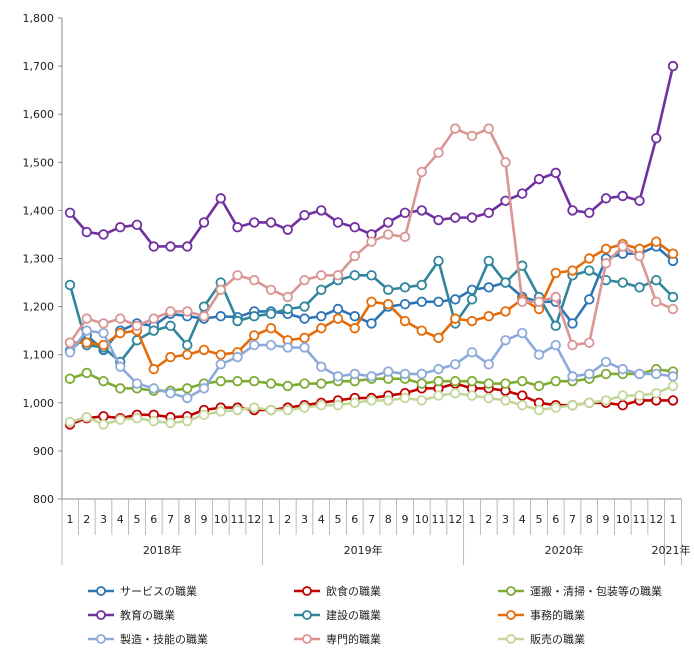 Image resolution: width=694 pixels, height=651 pixels. What do you see at coordinates (363, 550) in the screenshot?
I see `year-label: 2019年` at bounding box center [363, 550].